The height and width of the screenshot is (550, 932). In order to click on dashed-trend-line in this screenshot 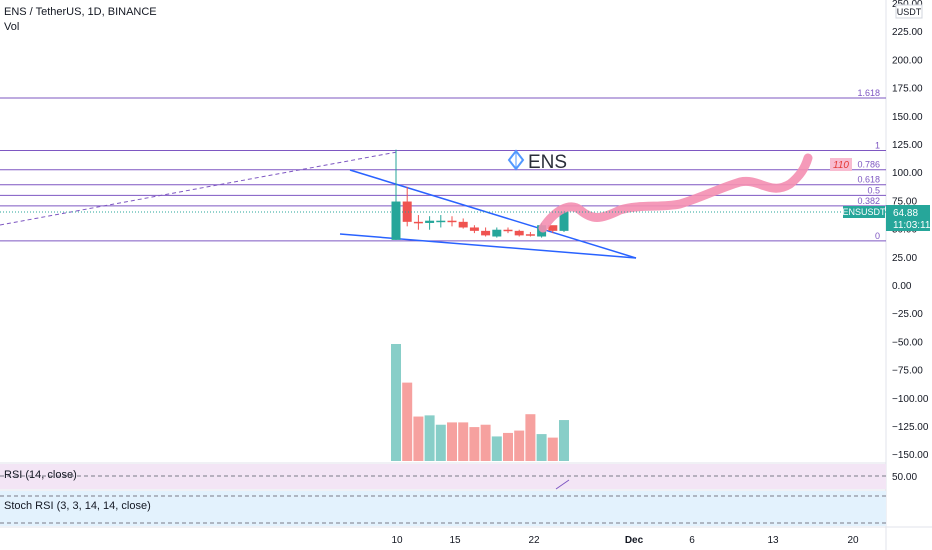, I will do `click(199, 188)`.